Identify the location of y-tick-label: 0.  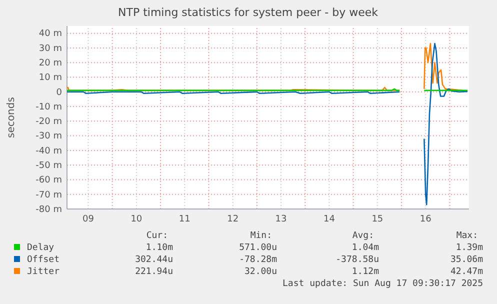
(59, 93).